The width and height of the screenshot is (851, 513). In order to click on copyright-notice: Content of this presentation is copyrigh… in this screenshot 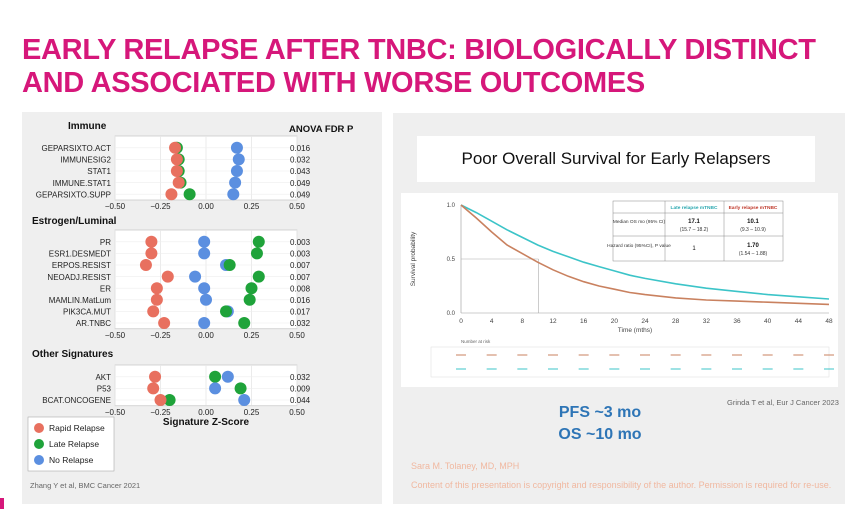, I will do `click(621, 485)`.